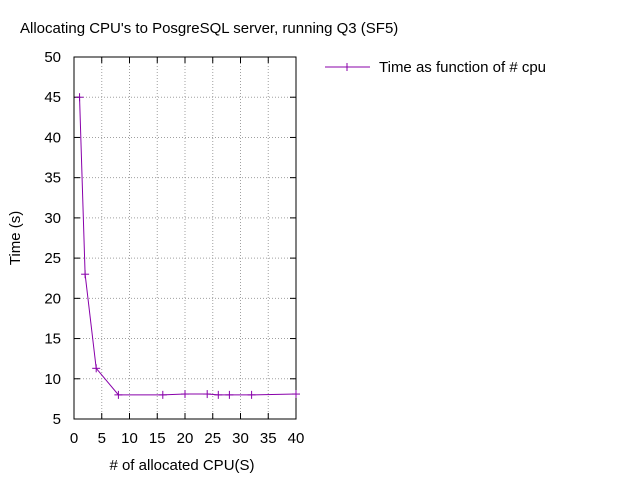  Describe the element at coordinates (74, 438) in the screenshot. I see `x-tick-label: 0` at that location.